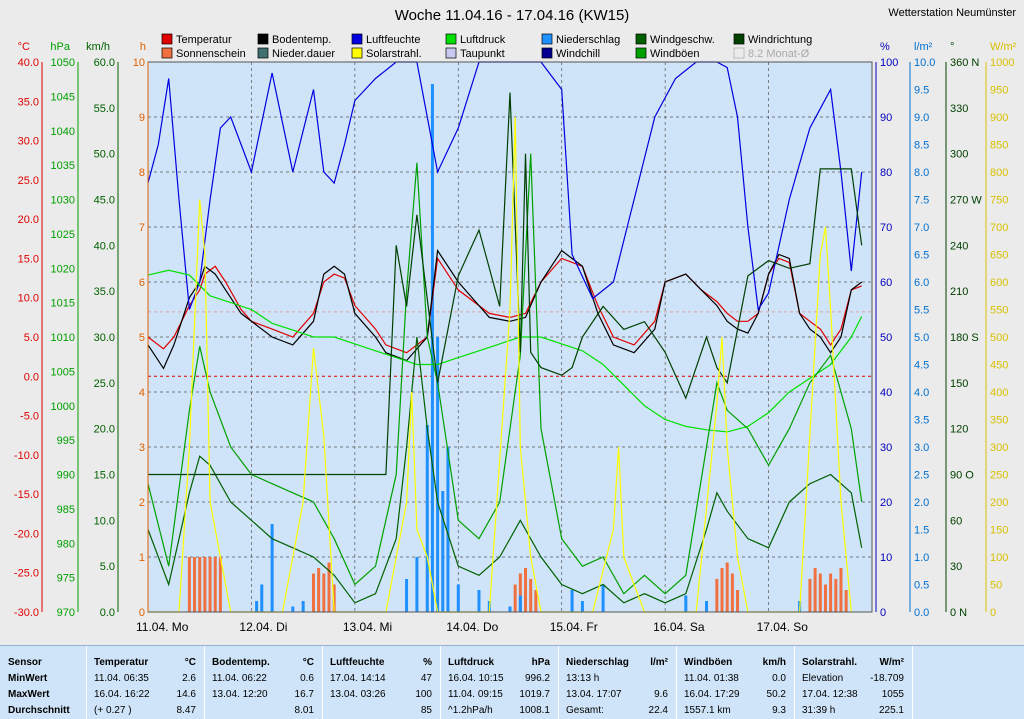 This screenshot has height=719, width=1024. I want to click on stats-cell-info: 1557.1 km, so click(707, 710).